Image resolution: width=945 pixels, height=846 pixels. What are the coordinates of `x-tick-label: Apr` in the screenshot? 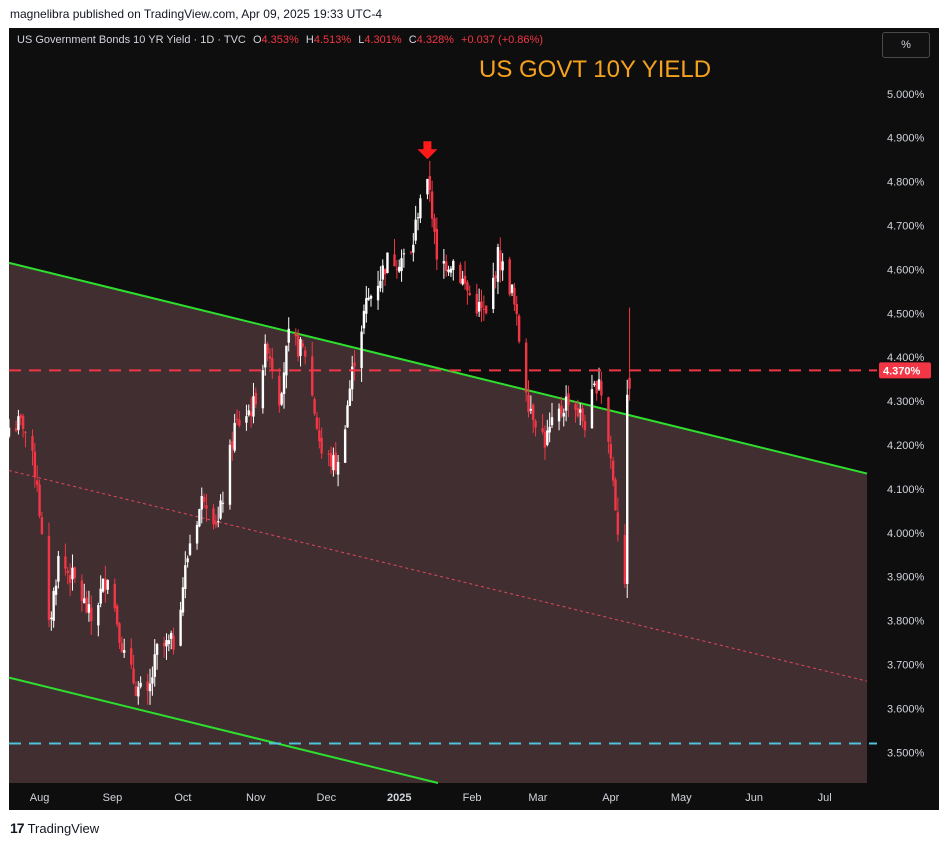 It's located at (610, 798).